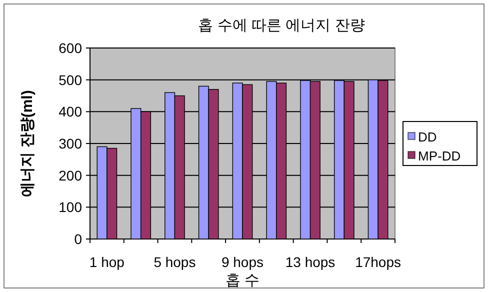 This screenshot has height=292, width=488. I want to click on x-tick-label: 17hops, so click(378, 262).